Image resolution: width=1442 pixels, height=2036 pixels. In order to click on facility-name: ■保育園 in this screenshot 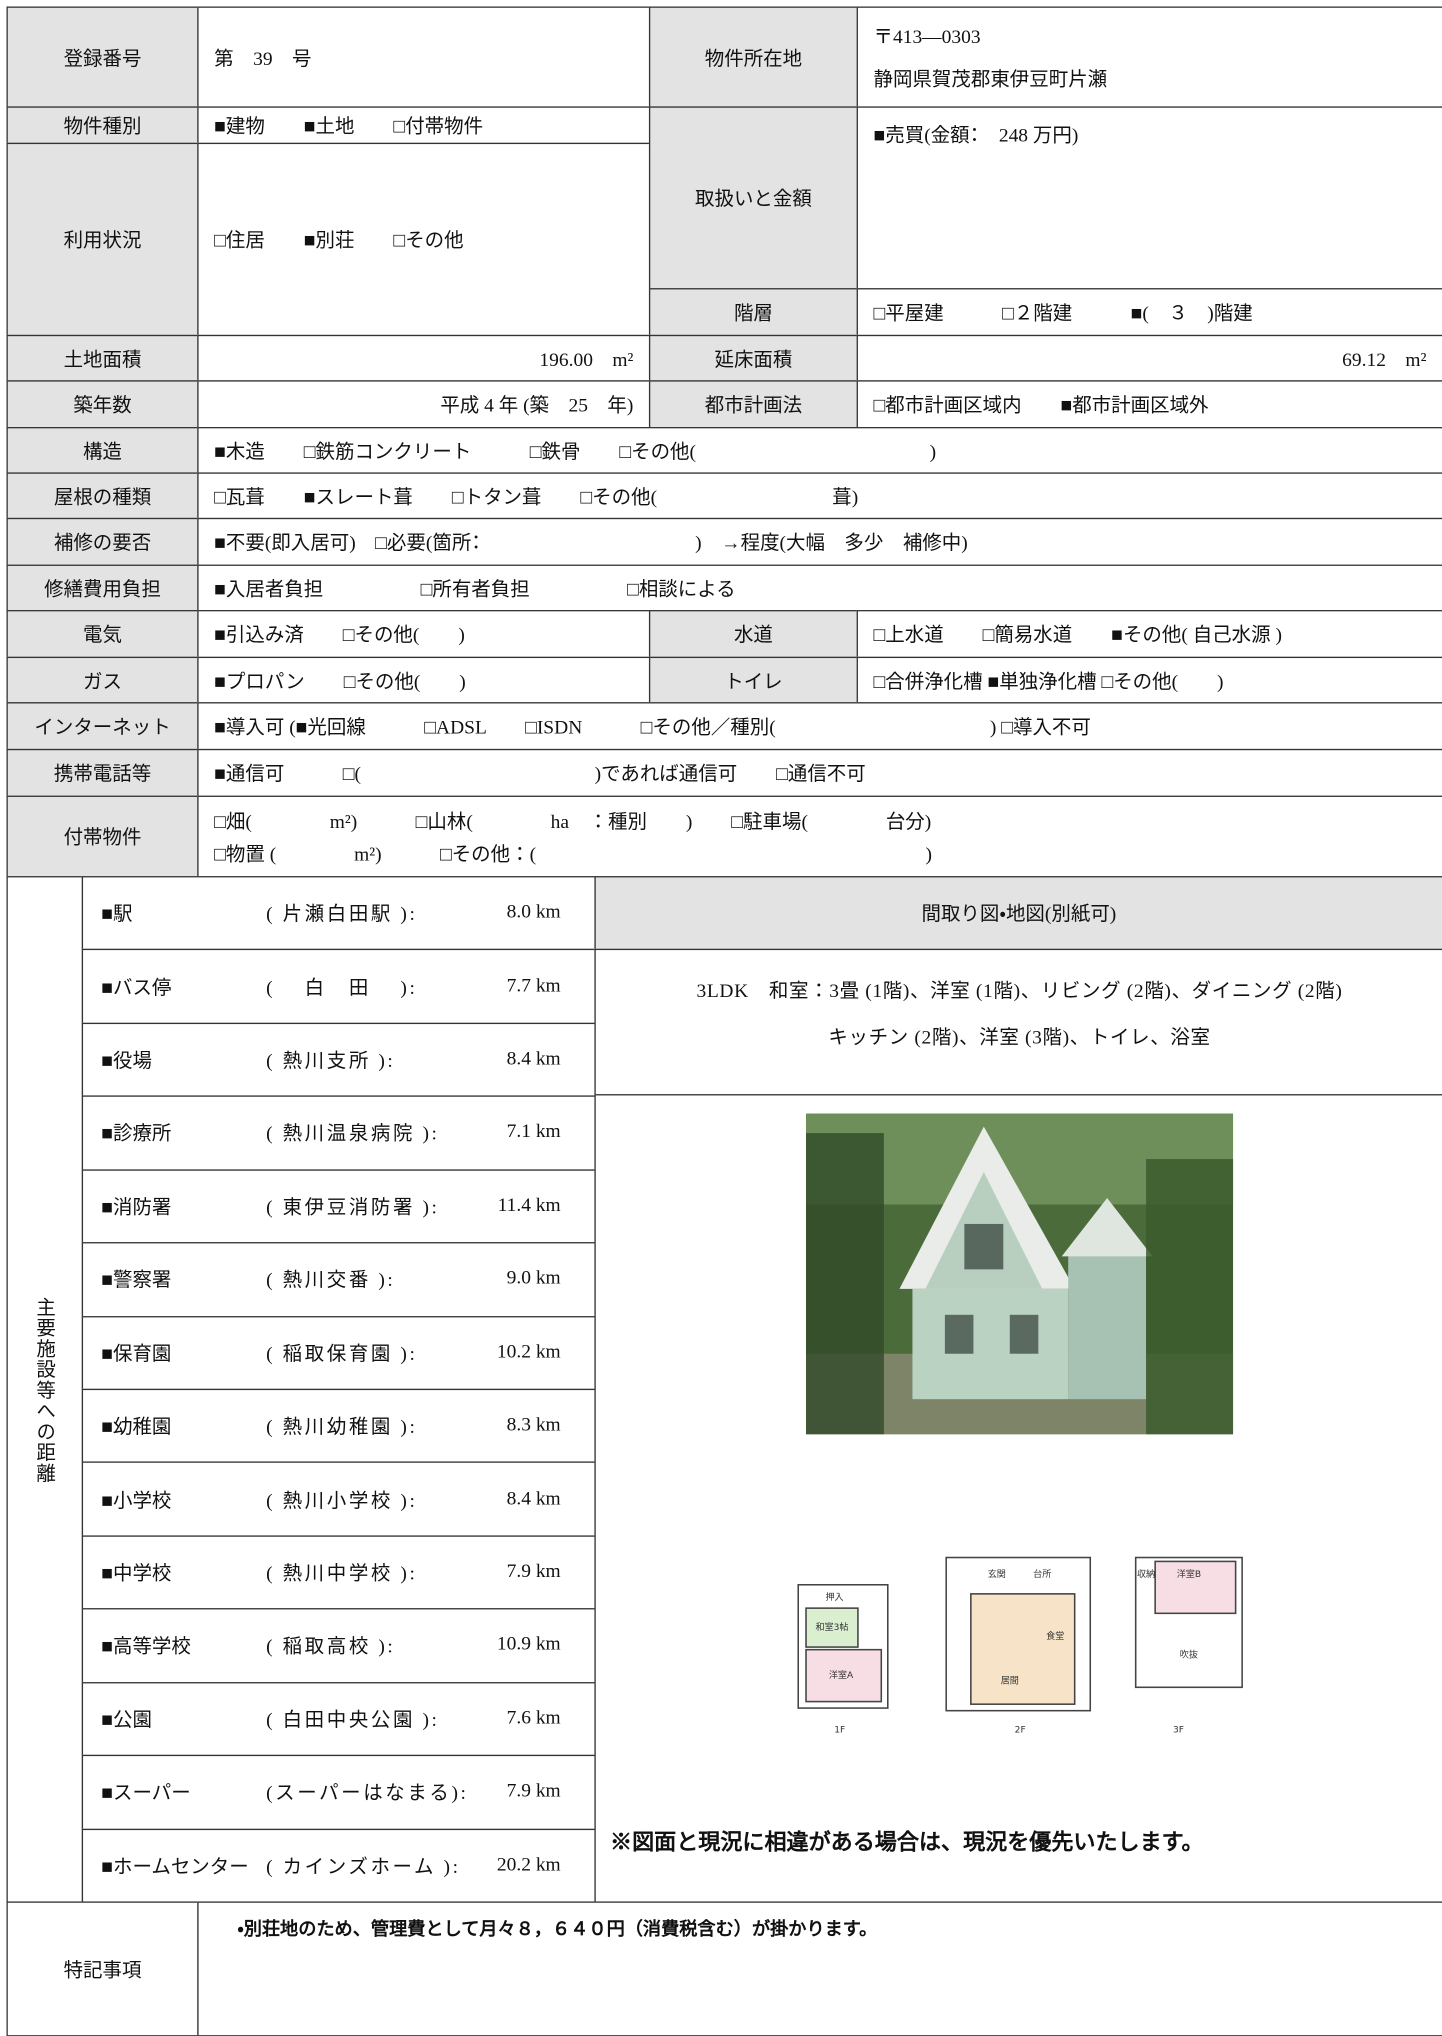, I will do `click(136, 1355)`.